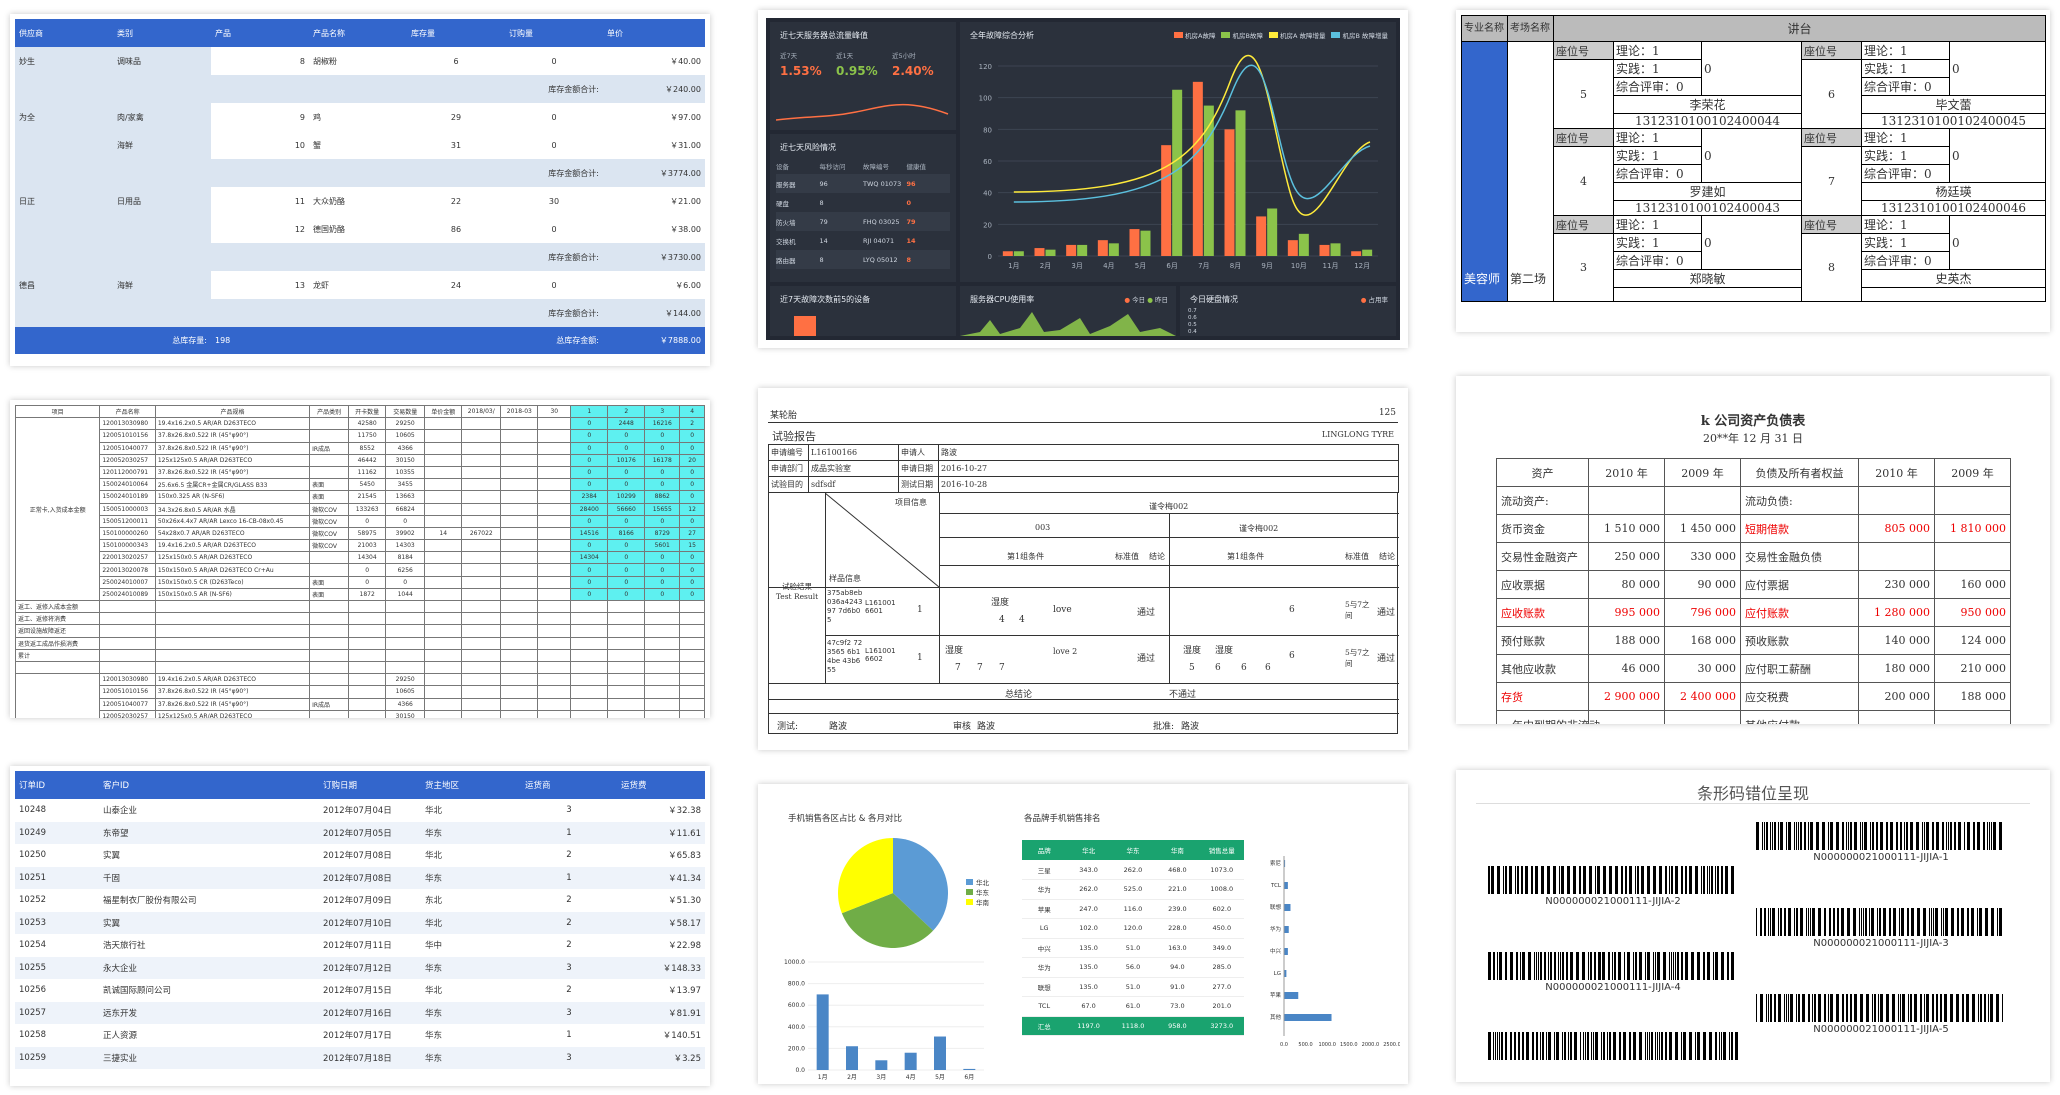 This screenshot has height=1095, width=2060. I want to click on pie-legend-item: 华东, so click(977, 893).